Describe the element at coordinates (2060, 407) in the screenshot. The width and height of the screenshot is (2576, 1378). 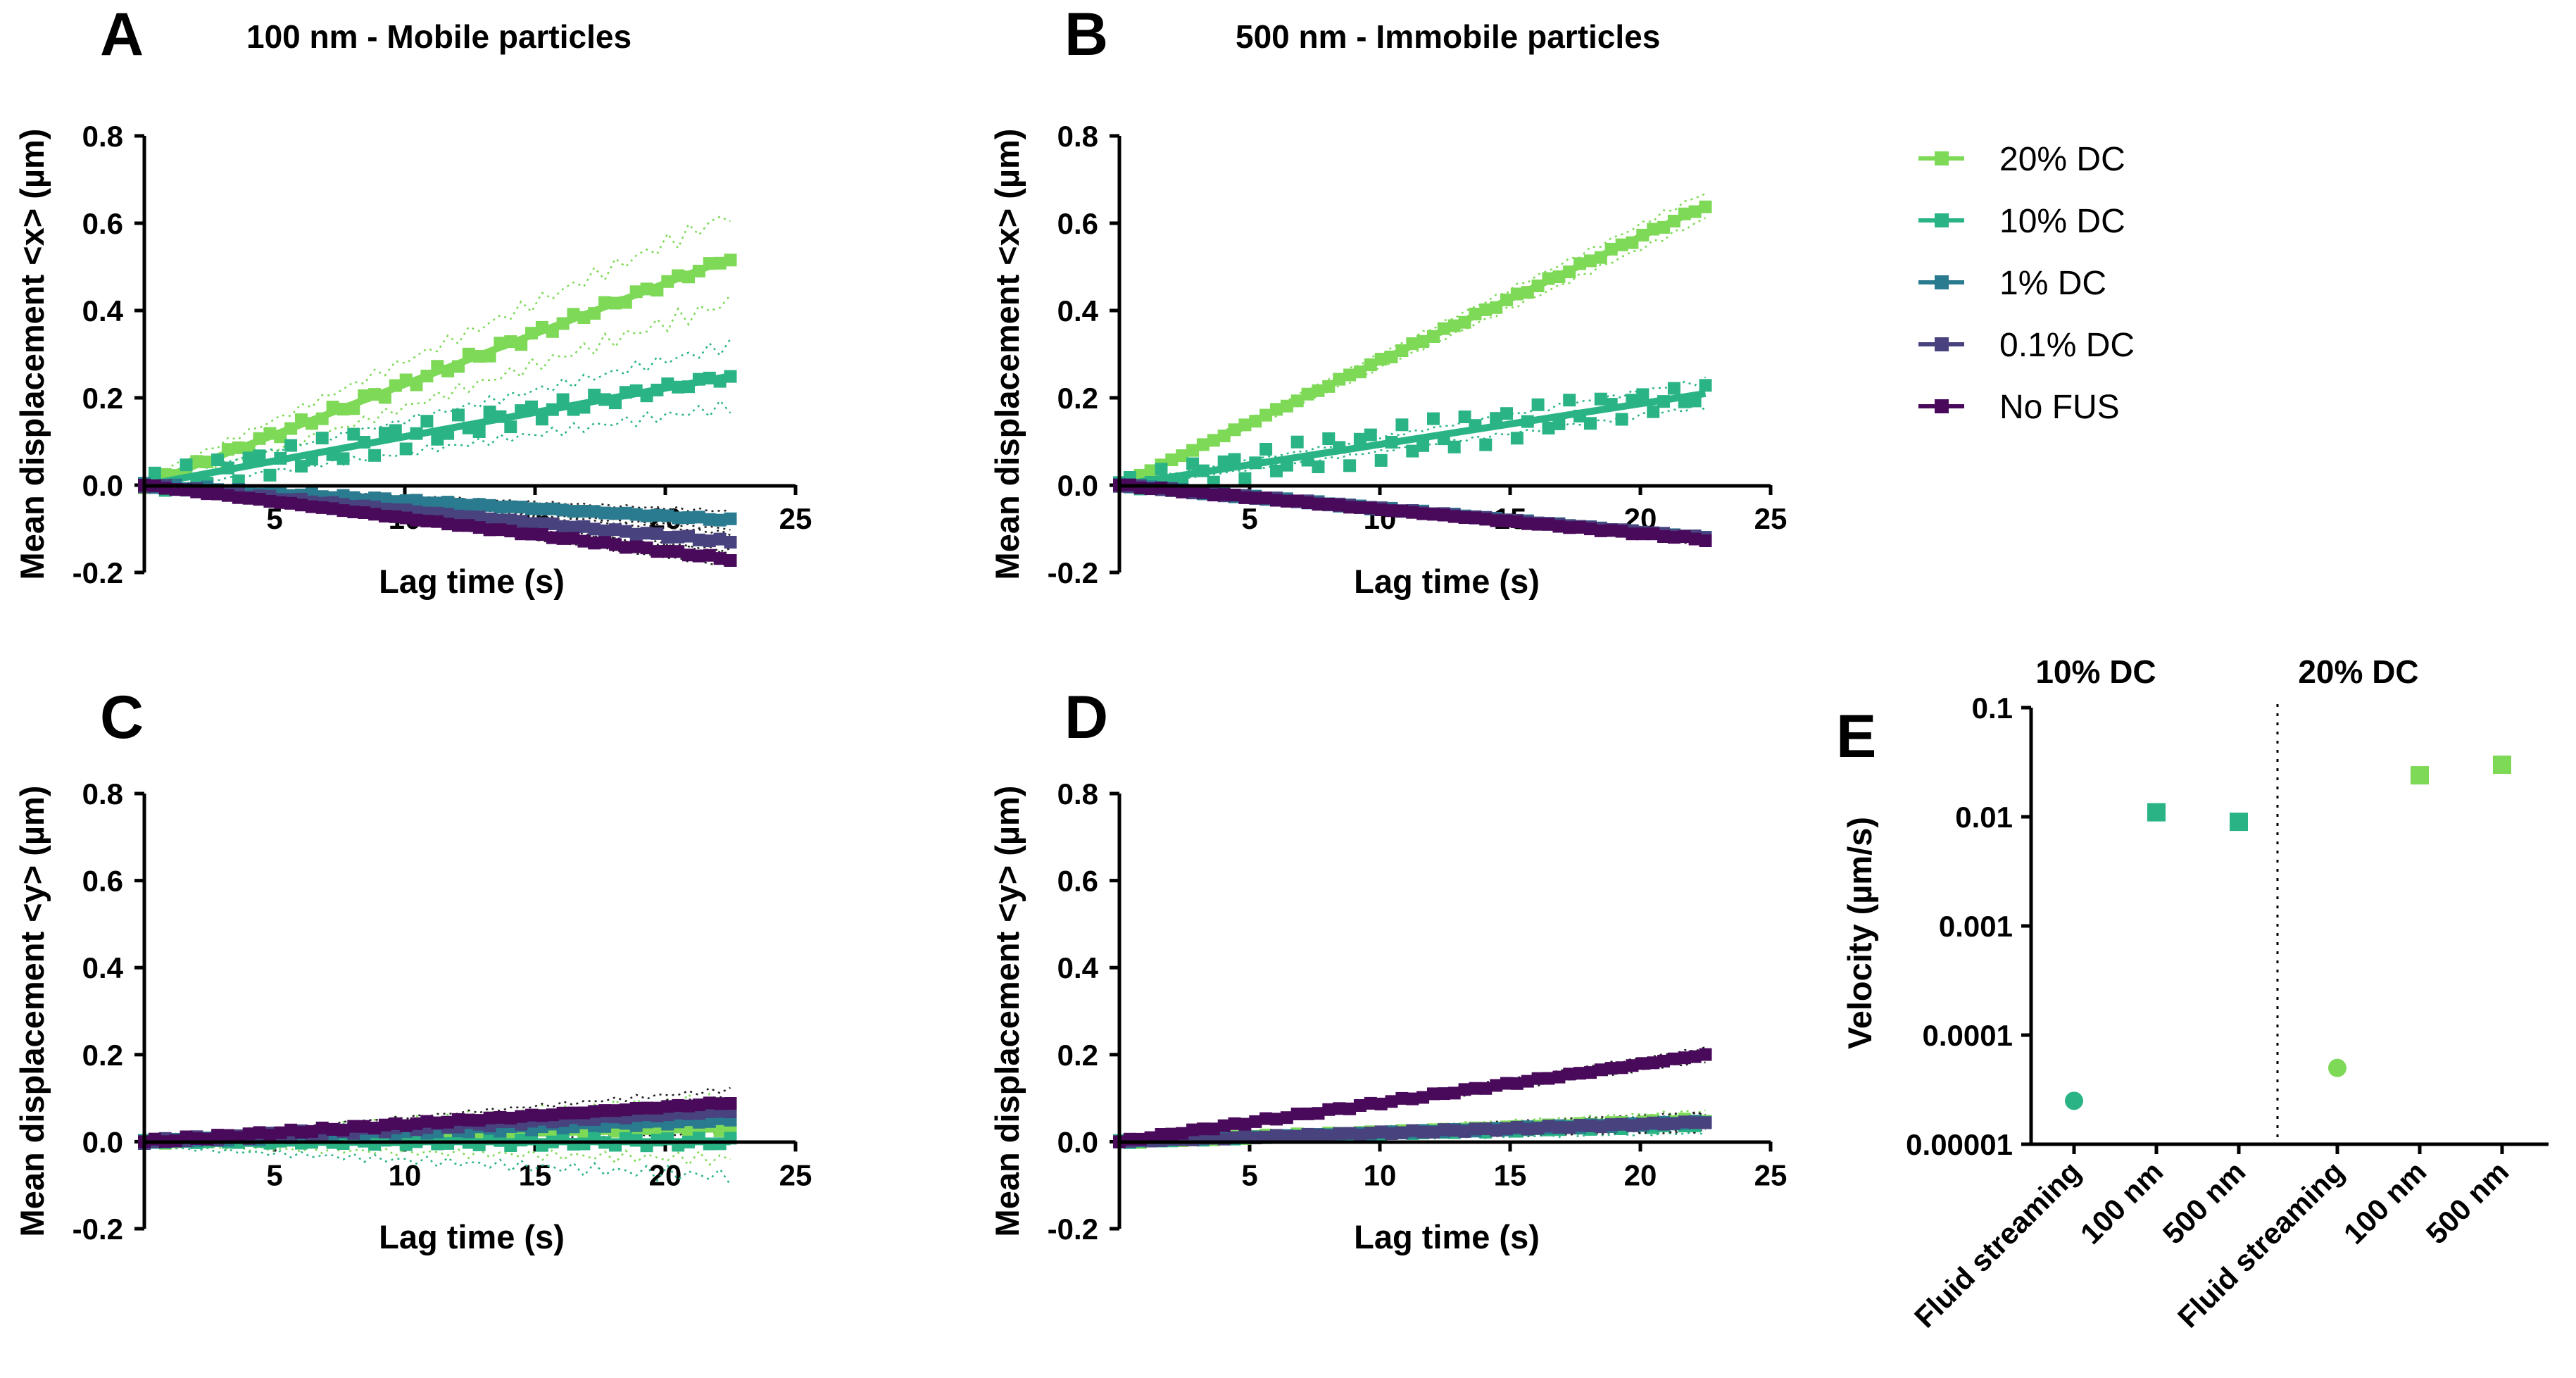
I see `legend-label-no-fus: No FUS` at that location.